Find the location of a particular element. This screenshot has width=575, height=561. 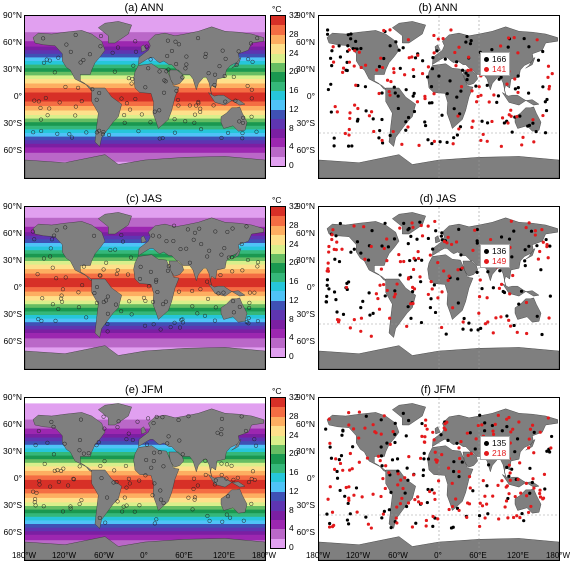

panel-title-d: (d) JAS is located at coordinates (438, 199).